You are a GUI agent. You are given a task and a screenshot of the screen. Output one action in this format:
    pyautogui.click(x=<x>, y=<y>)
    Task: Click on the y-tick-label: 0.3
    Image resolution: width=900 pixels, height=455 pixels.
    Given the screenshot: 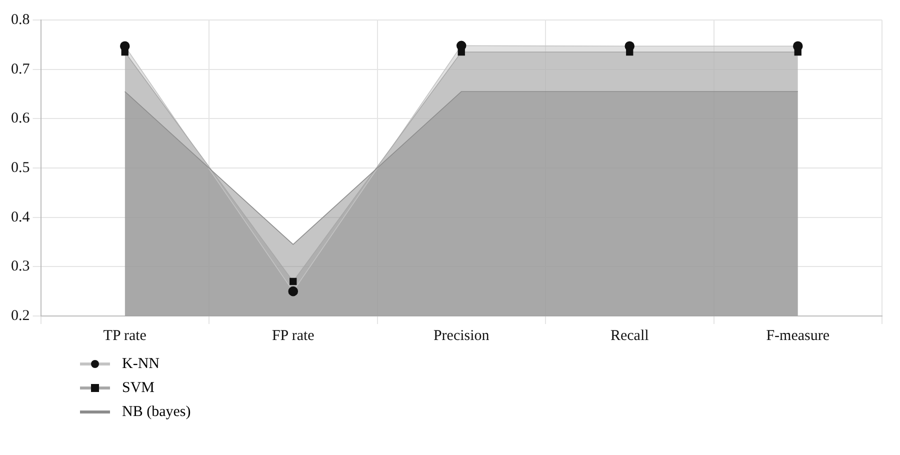 What is the action you would take?
    pyautogui.click(x=20, y=266)
    